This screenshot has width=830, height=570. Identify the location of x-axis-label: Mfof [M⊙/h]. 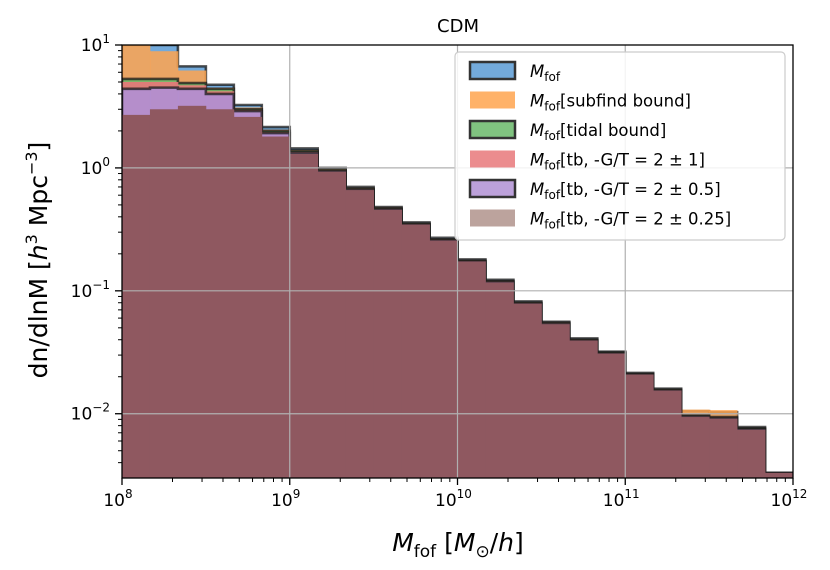
(458, 545).